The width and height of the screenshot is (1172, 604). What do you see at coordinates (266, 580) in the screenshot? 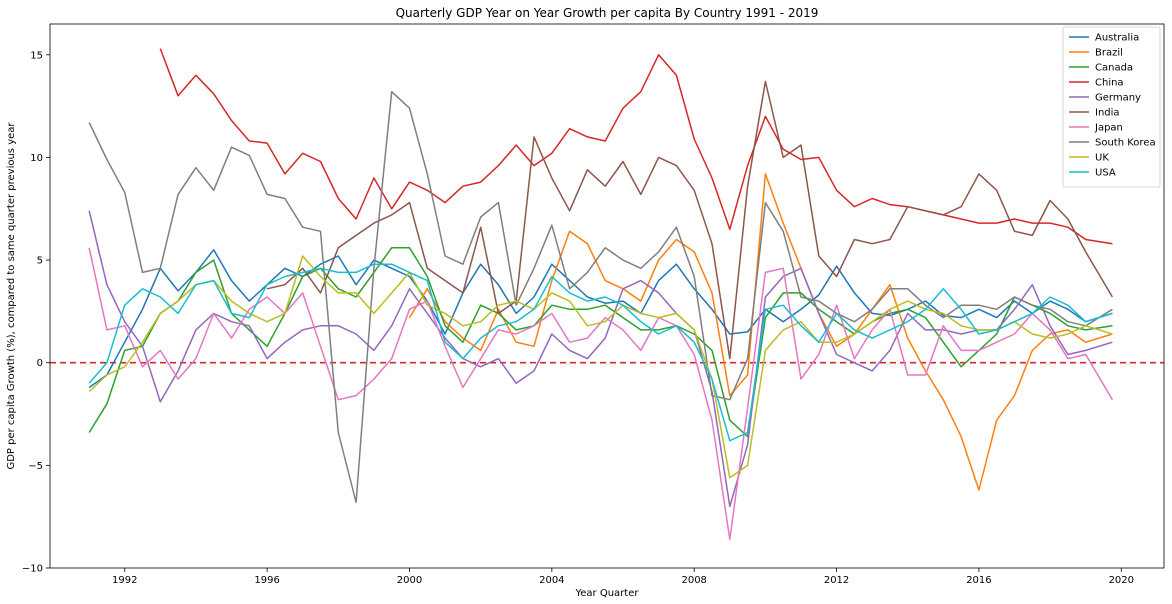
I see `x-tick-label: 1996` at bounding box center [266, 580].